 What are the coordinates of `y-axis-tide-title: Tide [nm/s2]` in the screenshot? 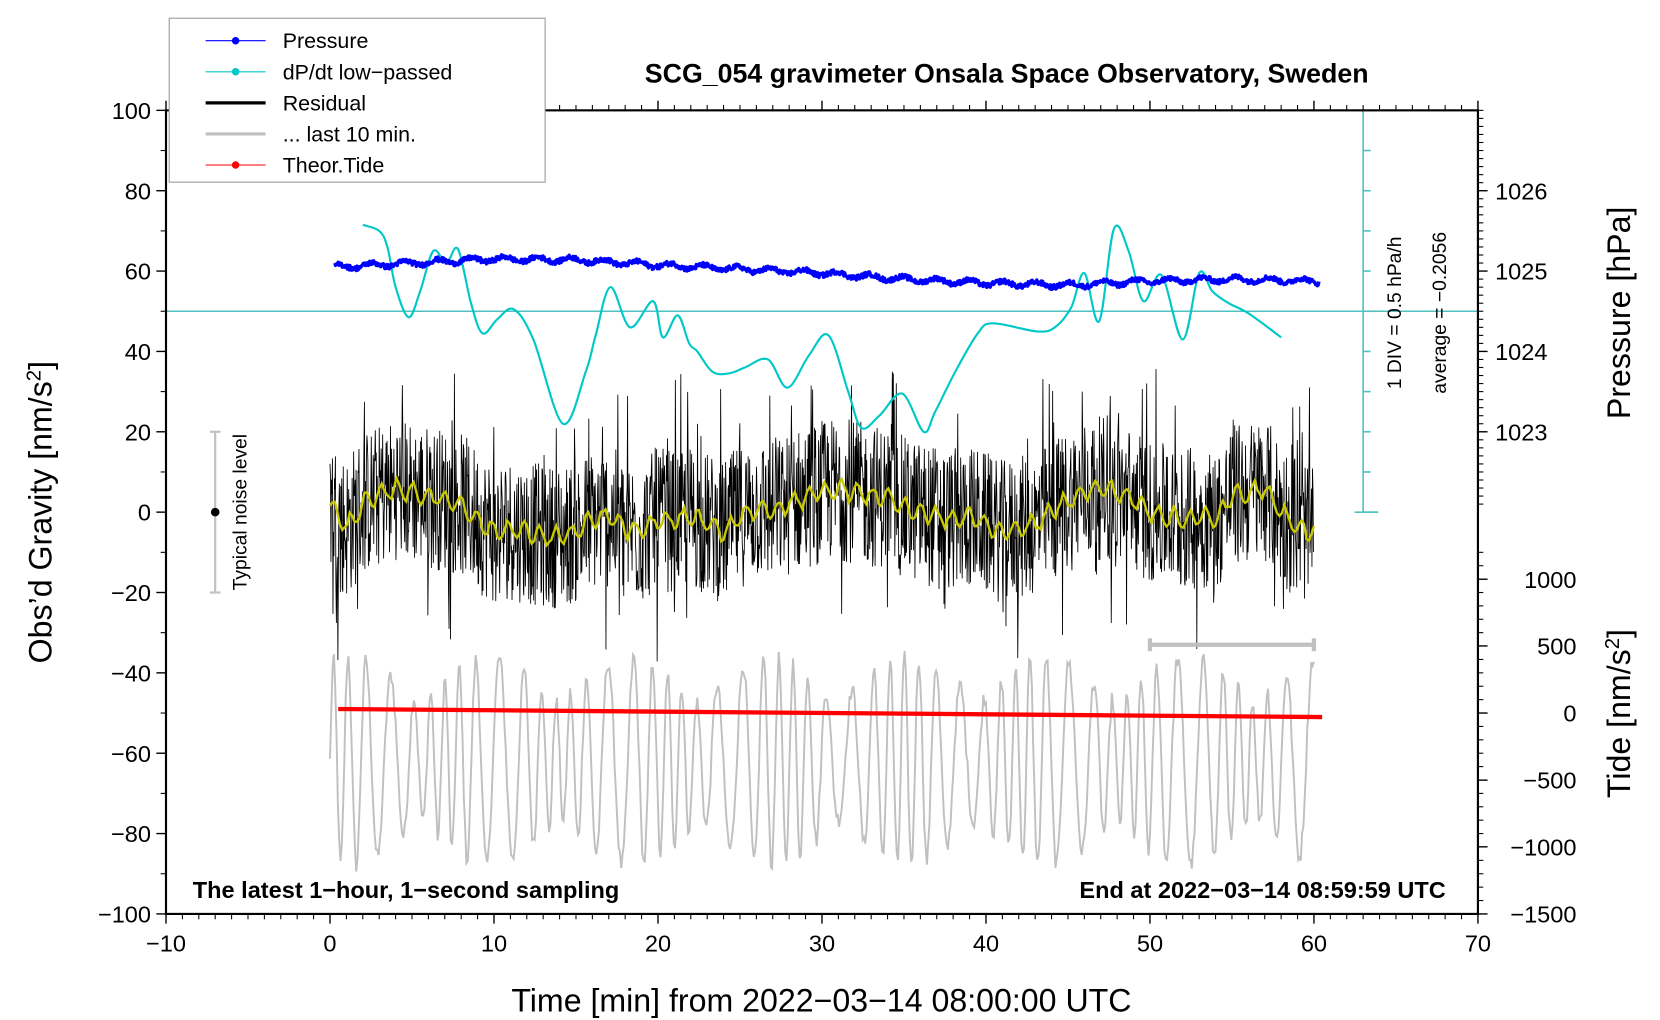 It's located at (1619, 713).